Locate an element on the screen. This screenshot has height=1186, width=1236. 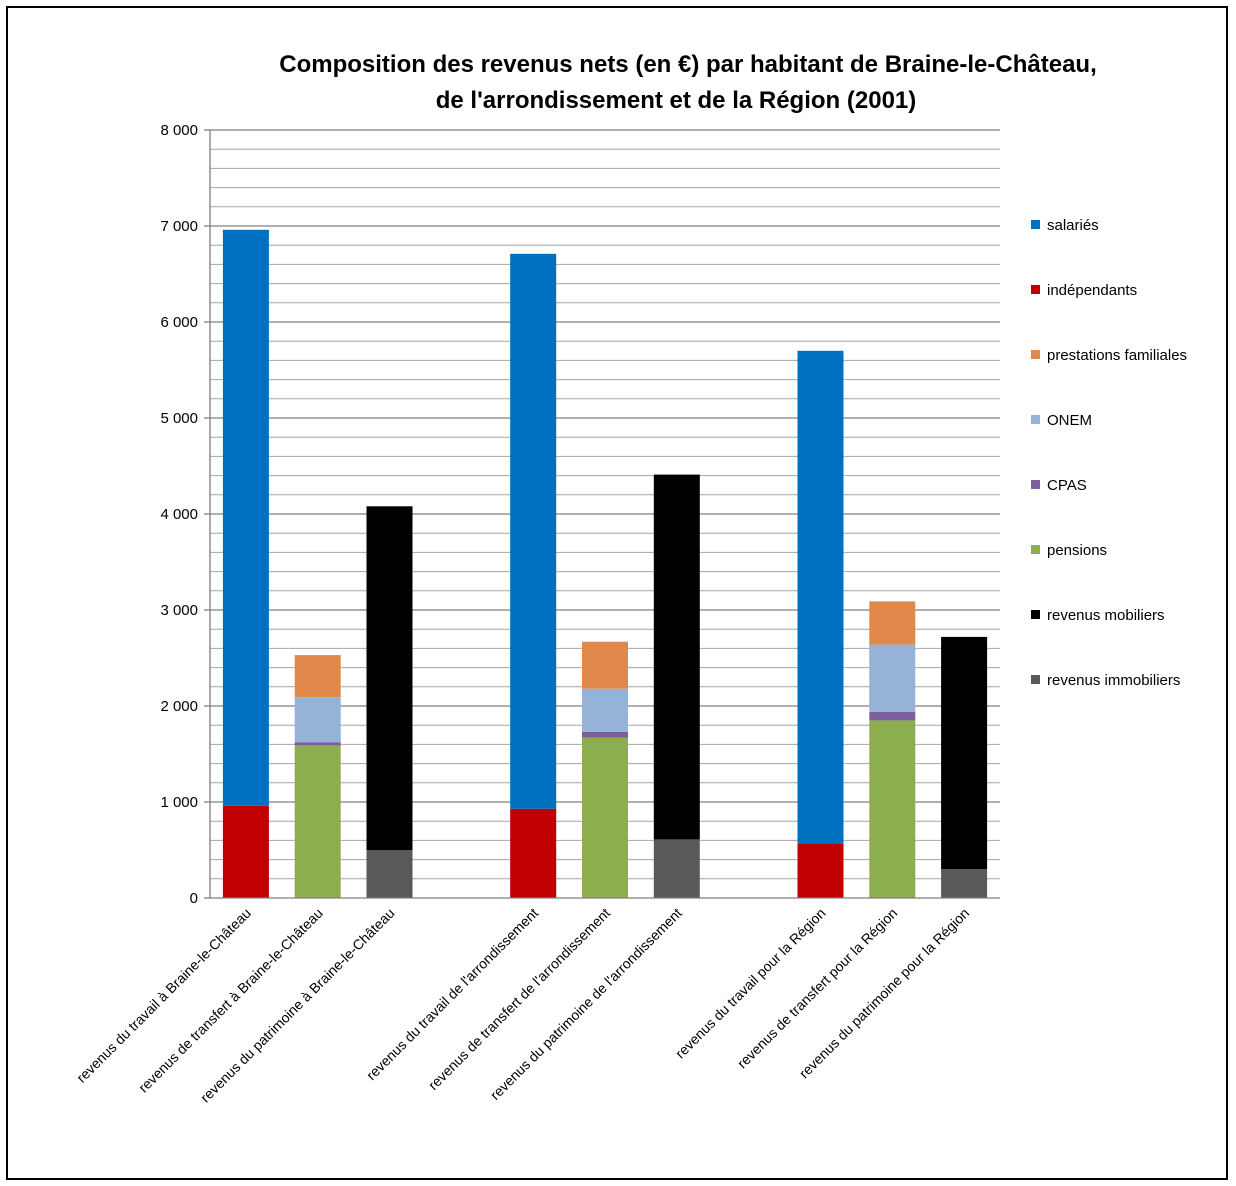
y-tick-label: 4 000 is located at coordinates (179, 514).